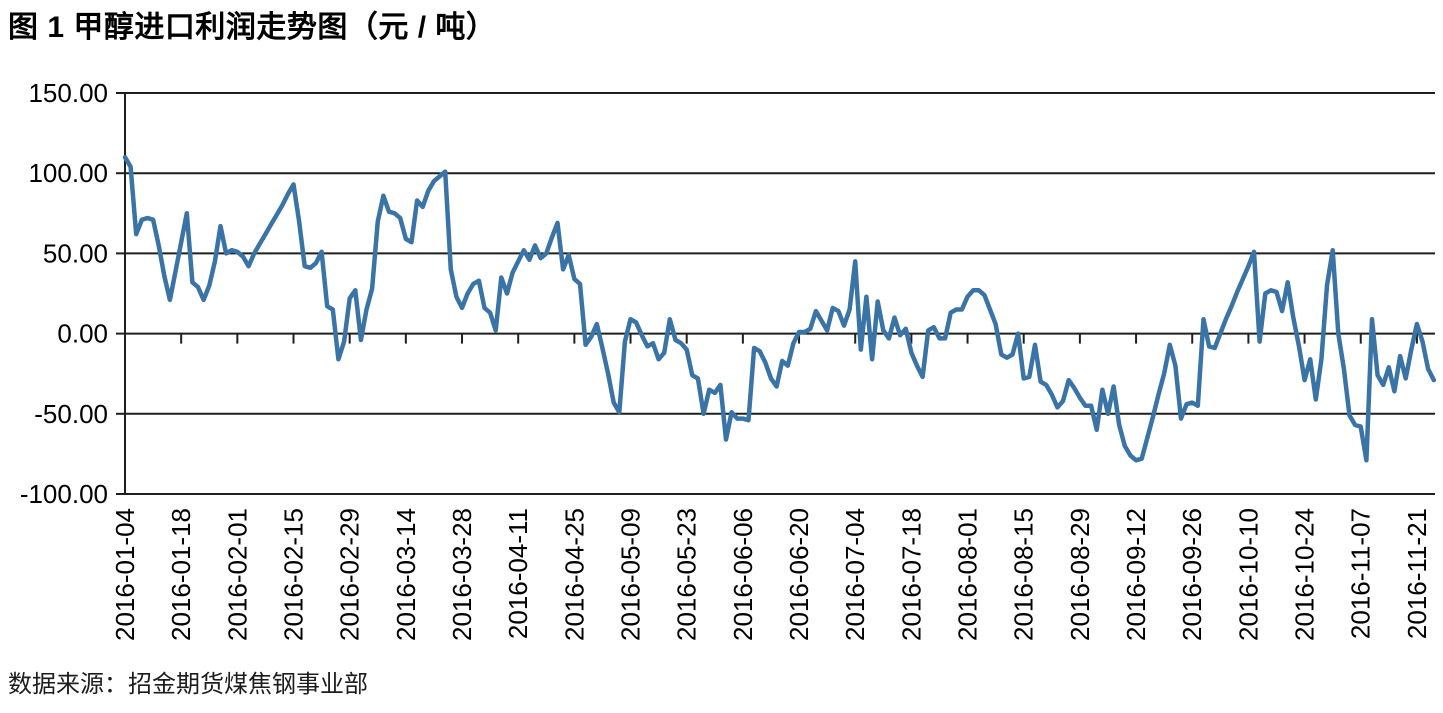 This screenshot has height=713, width=1443. I want to click on x-axis-label: 2016-08-15, so click(1024, 574).